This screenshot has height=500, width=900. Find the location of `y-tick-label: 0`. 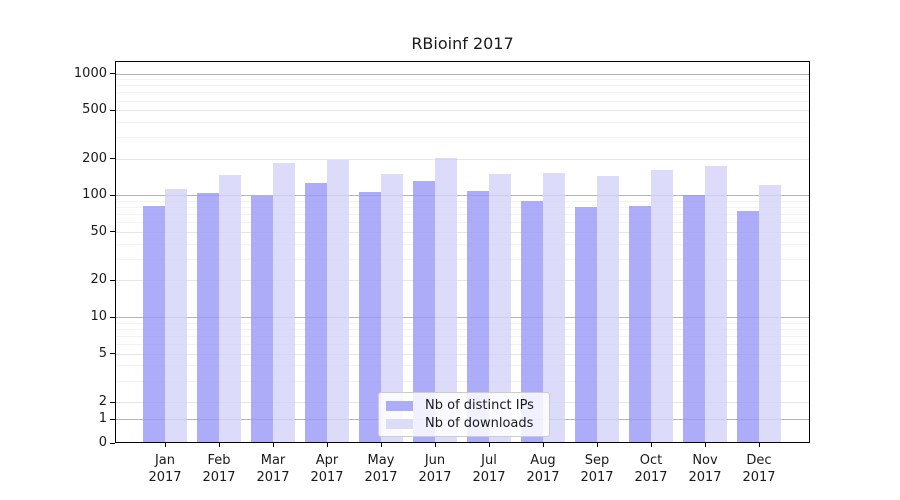

y-tick-label: 0 is located at coordinates (102, 442).